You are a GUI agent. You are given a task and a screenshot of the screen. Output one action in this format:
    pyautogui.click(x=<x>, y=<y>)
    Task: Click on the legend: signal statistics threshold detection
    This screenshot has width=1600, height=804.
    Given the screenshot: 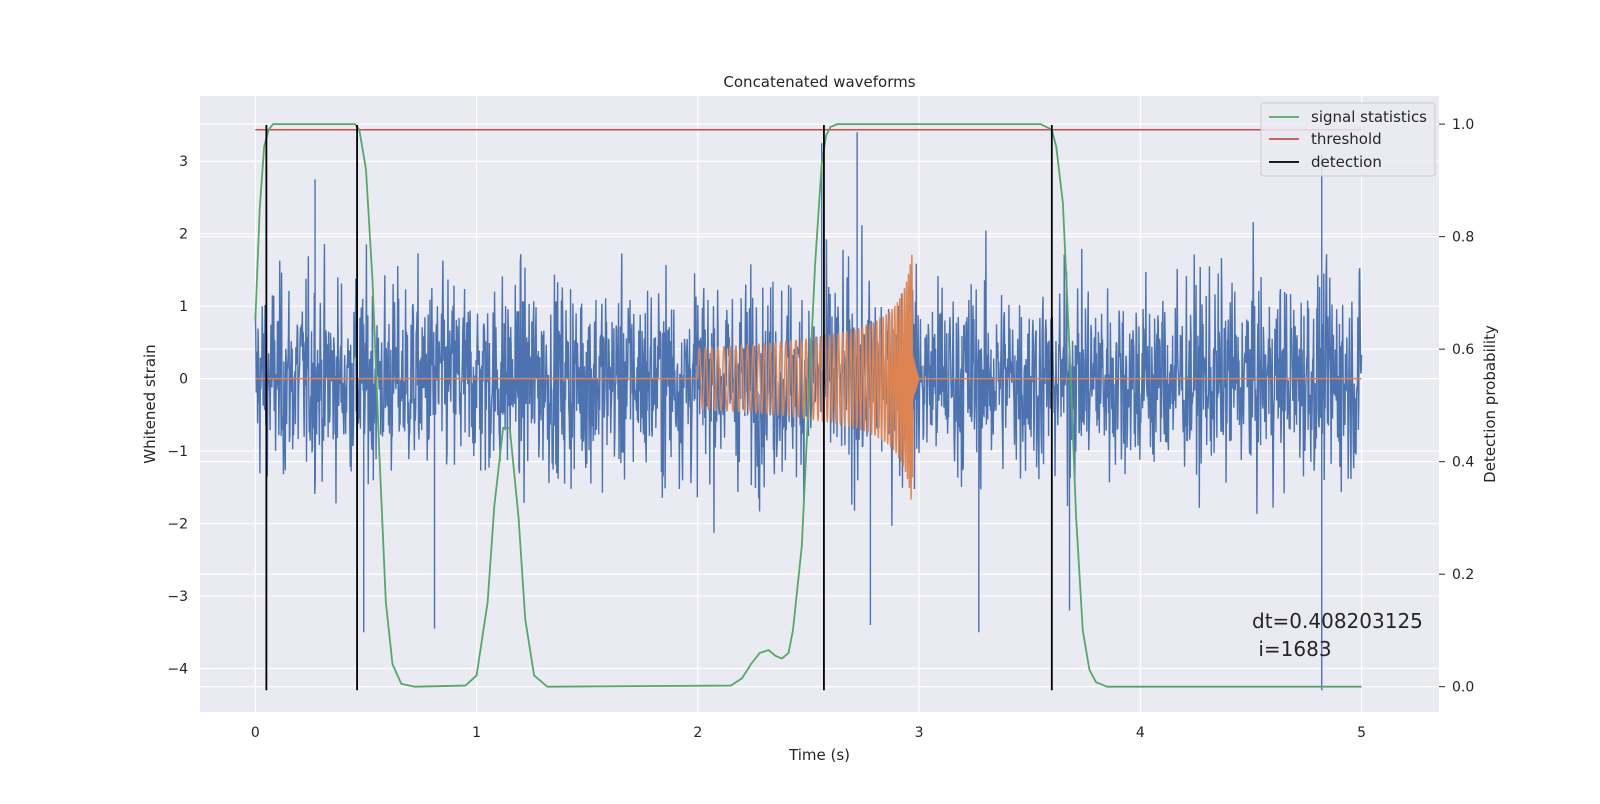 What is the action you would take?
    pyautogui.click(x=1348, y=139)
    